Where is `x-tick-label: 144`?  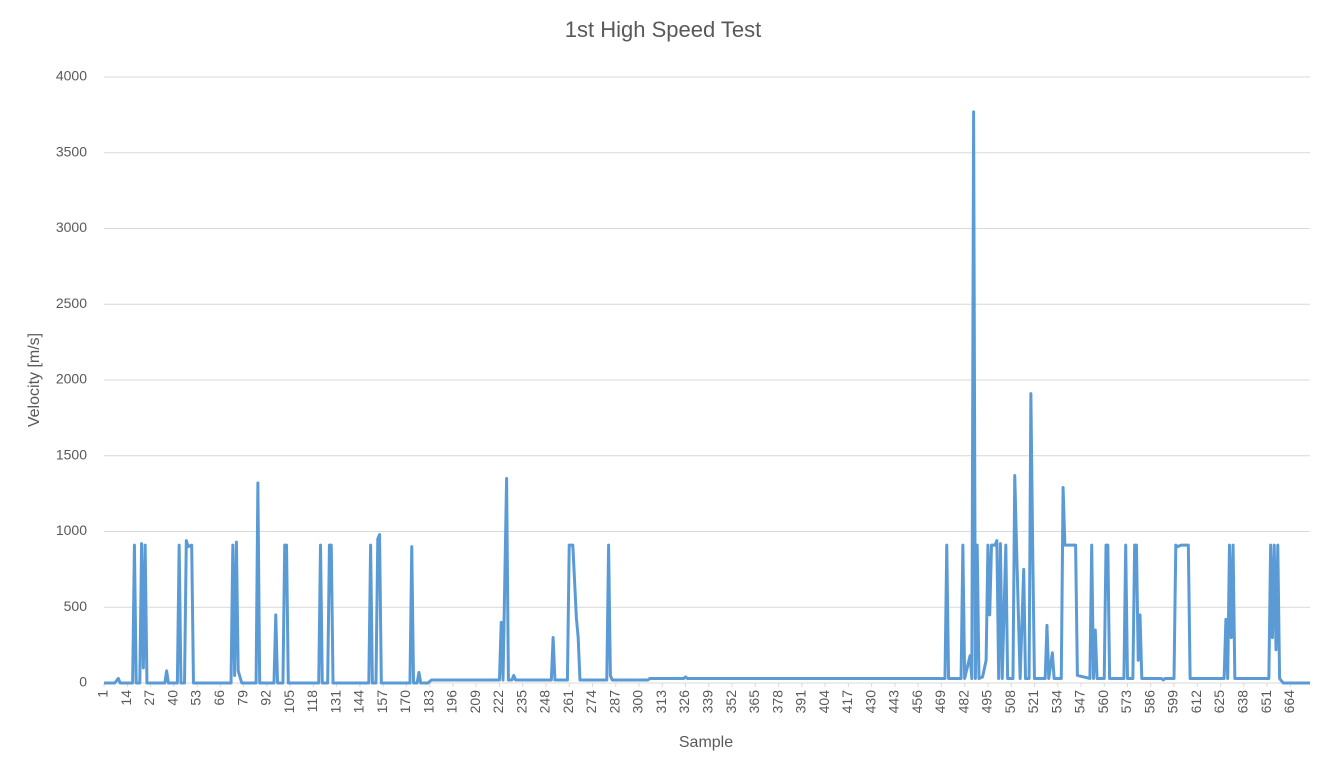 x-tick-label: 144 is located at coordinates (359, 702).